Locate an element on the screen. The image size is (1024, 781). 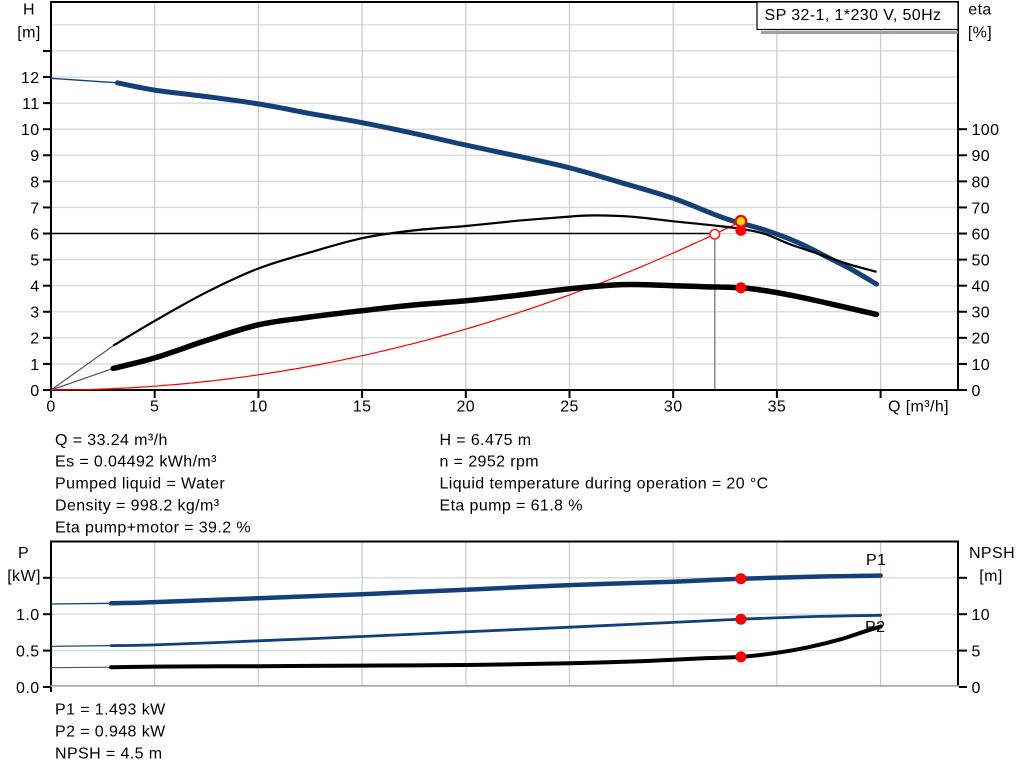
svg-text: 90 is located at coordinates (981, 156).